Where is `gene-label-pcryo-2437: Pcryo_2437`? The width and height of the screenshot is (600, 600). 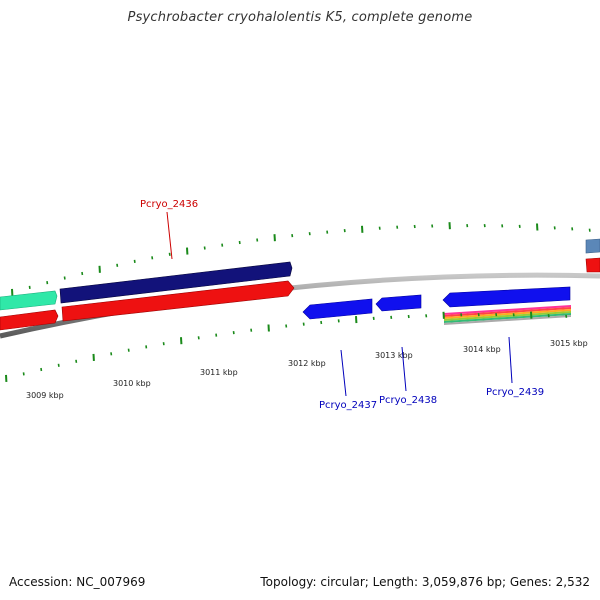
gene-label-pcryo-2437: Pcryo_2437 is located at coordinates (348, 405).